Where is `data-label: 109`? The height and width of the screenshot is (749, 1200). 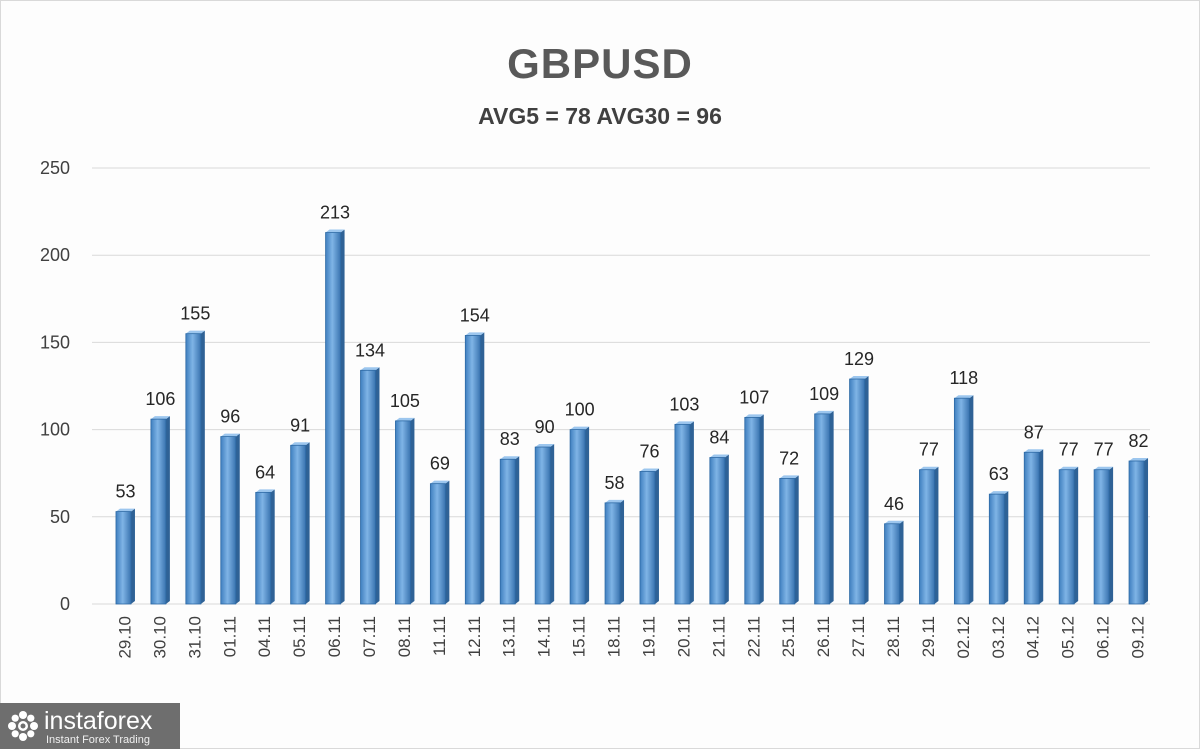
data-label: 109 is located at coordinates (824, 394).